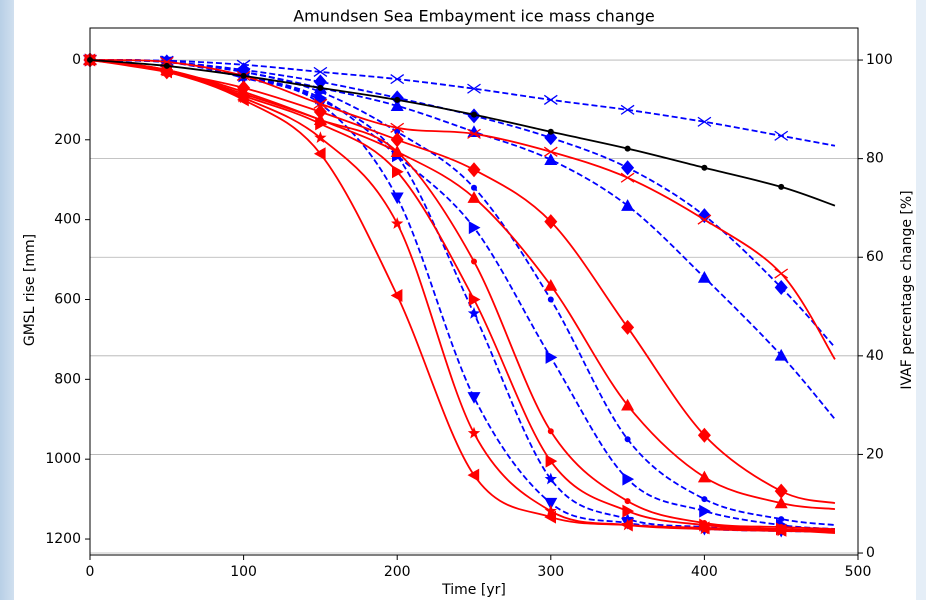 The image size is (926, 600). Describe the element at coordinates (870, 553) in the screenshot. I see `y2-tick-label: 0` at that location.